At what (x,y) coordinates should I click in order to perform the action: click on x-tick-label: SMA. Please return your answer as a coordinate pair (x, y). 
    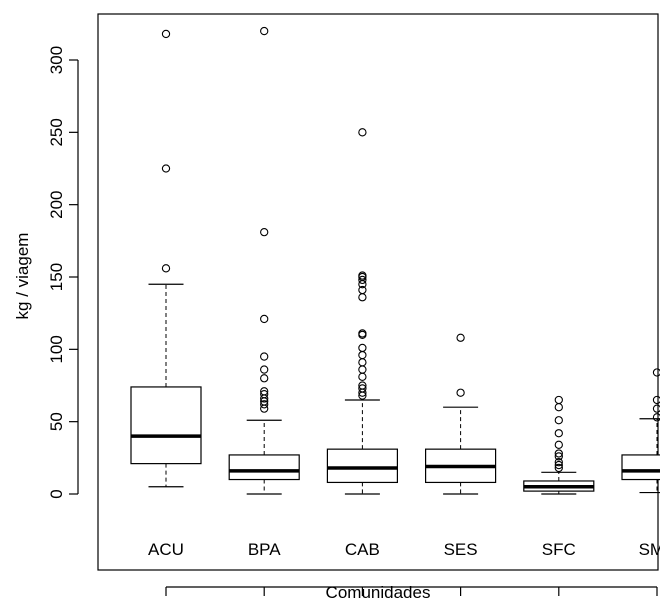
    Looking at the image, I should click on (649, 549).